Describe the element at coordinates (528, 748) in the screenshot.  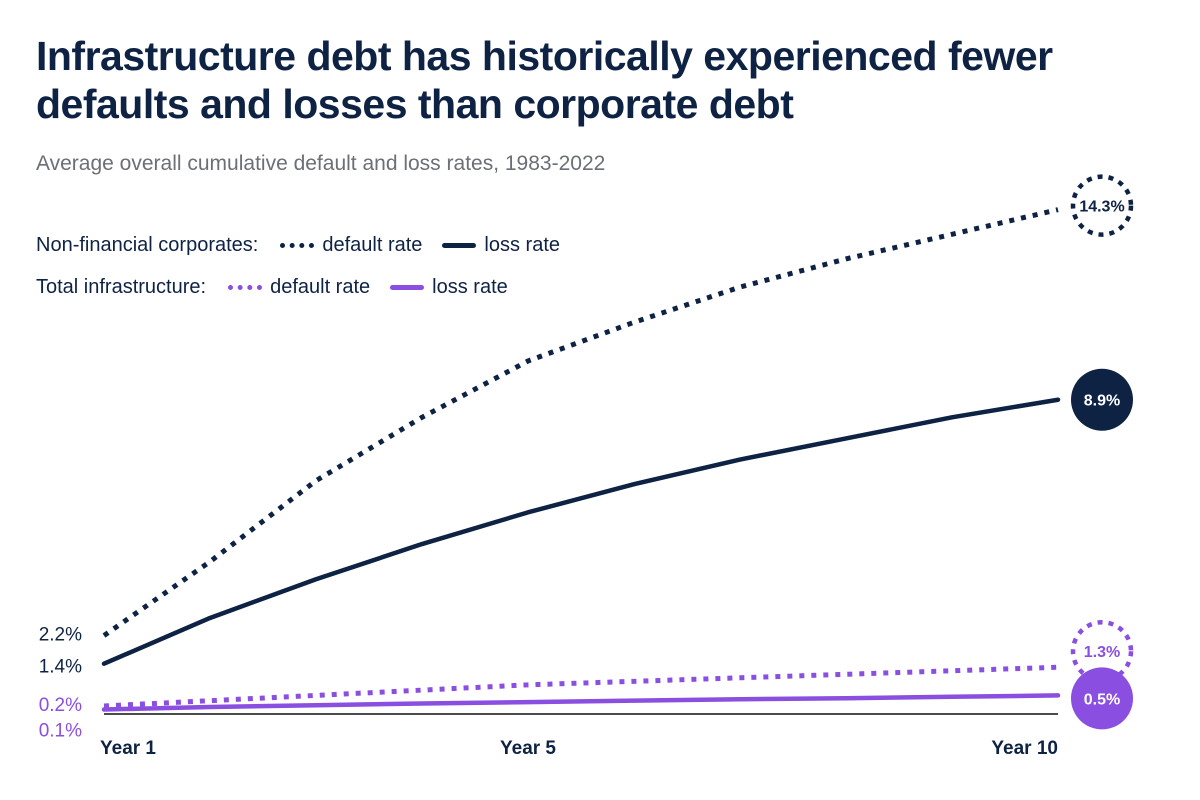
I see `x-tick-label: Year 5` at that location.